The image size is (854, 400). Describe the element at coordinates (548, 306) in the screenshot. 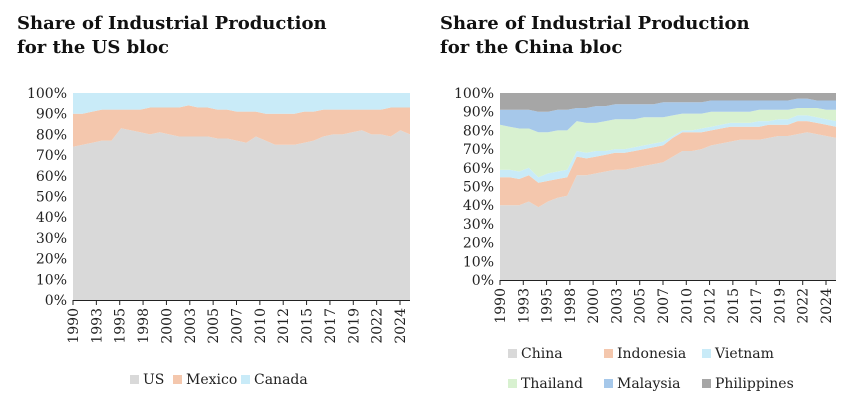

I see `china-x-tick-label: 1995` at that location.